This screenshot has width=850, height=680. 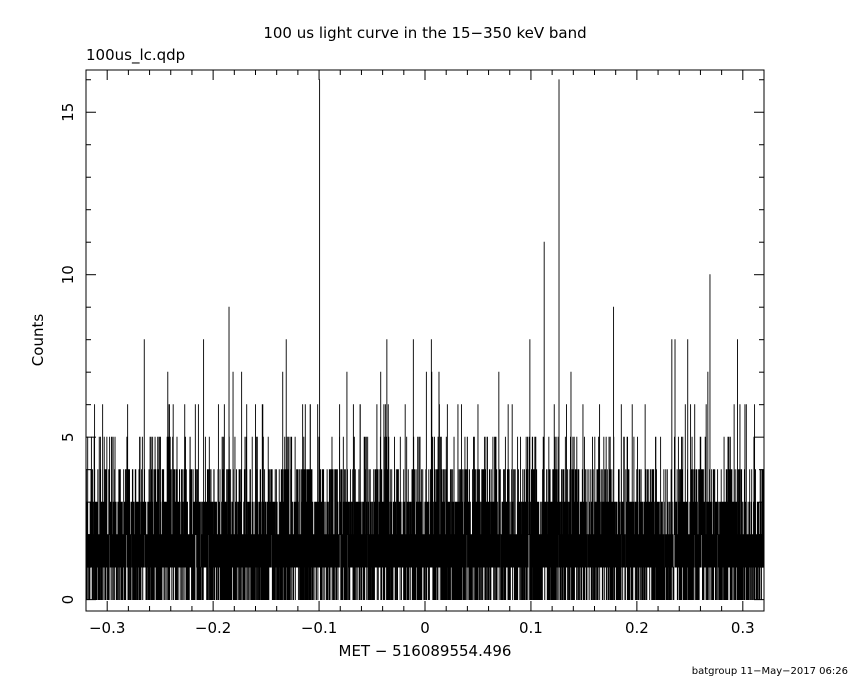 What do you see at coordinates (213, 628) in the screenshot?
I see `x-tick-label: −0.2` at bounding box center [213, 628].